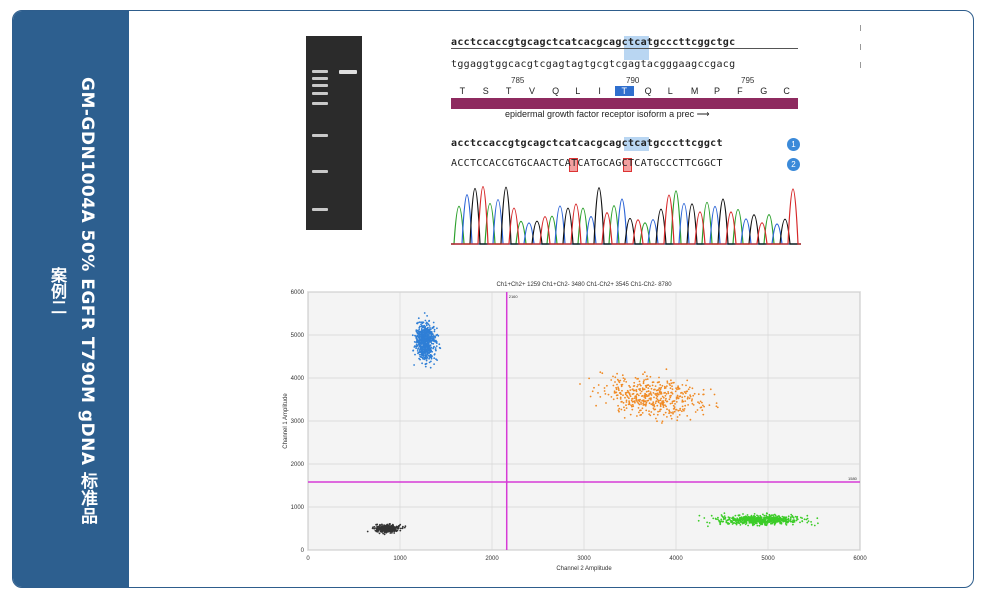 The width and height of the screenshot is (983, 598). What do you see at coordinates (298, 293) in the screenshot?
I see `y-tick-label: 6000` at bounding box center [298, 293].